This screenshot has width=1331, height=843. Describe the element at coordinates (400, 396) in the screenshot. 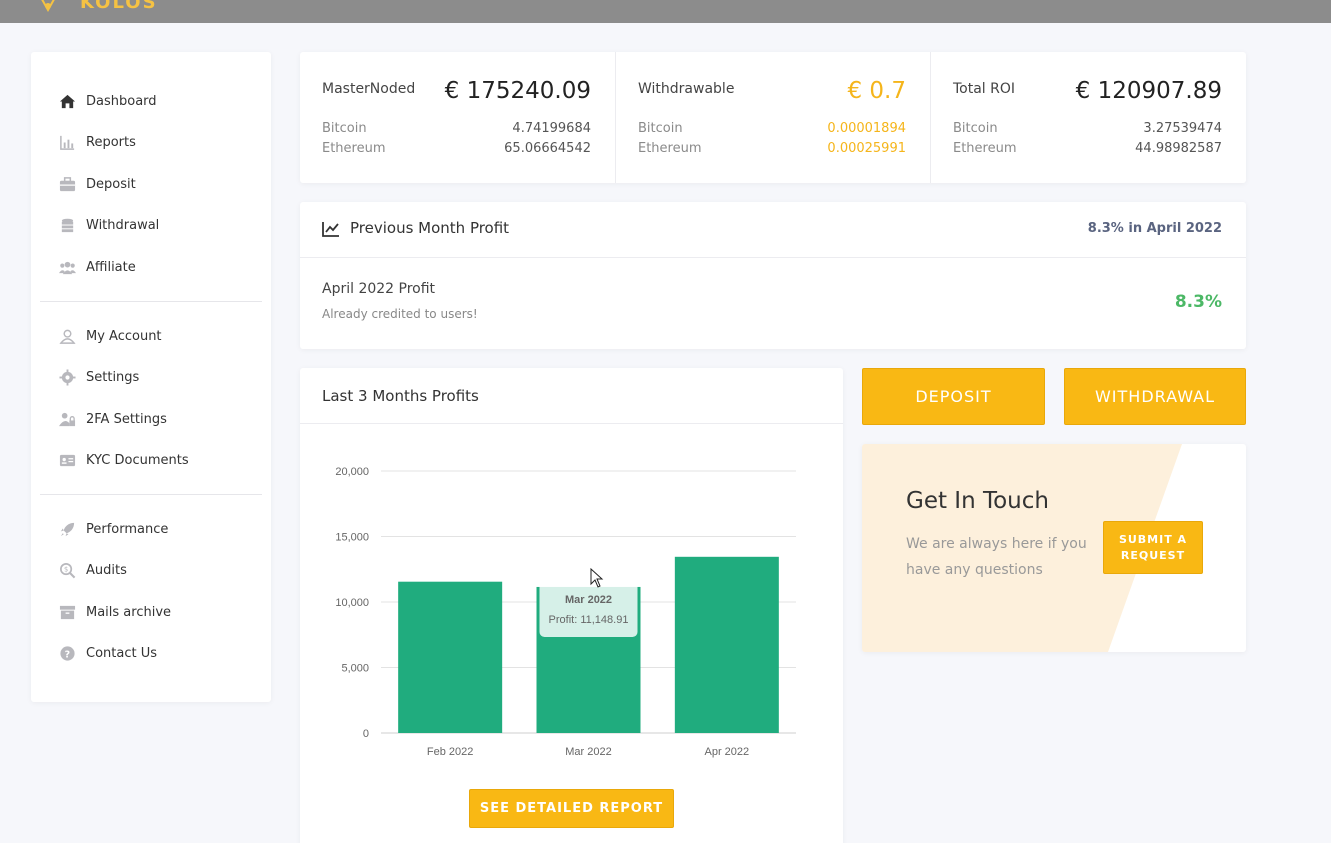

I see `card-title: Last 3 Months Profits` at that location.